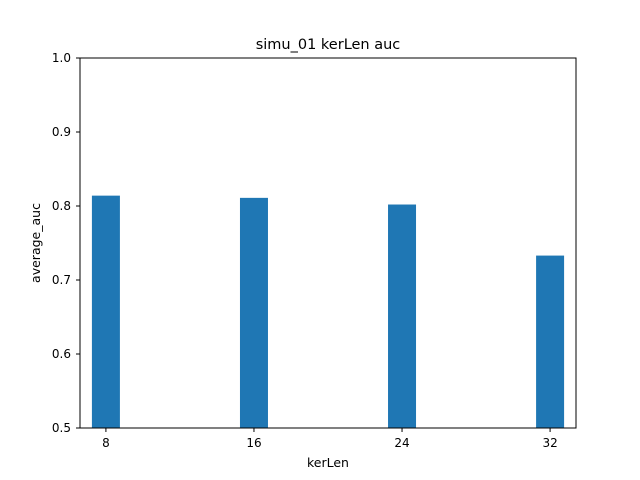  What do you see at coordinates (330, 439) in the screenshot?
I see `x-axis: 8 16 24 32` at bounding box center [330, 439].